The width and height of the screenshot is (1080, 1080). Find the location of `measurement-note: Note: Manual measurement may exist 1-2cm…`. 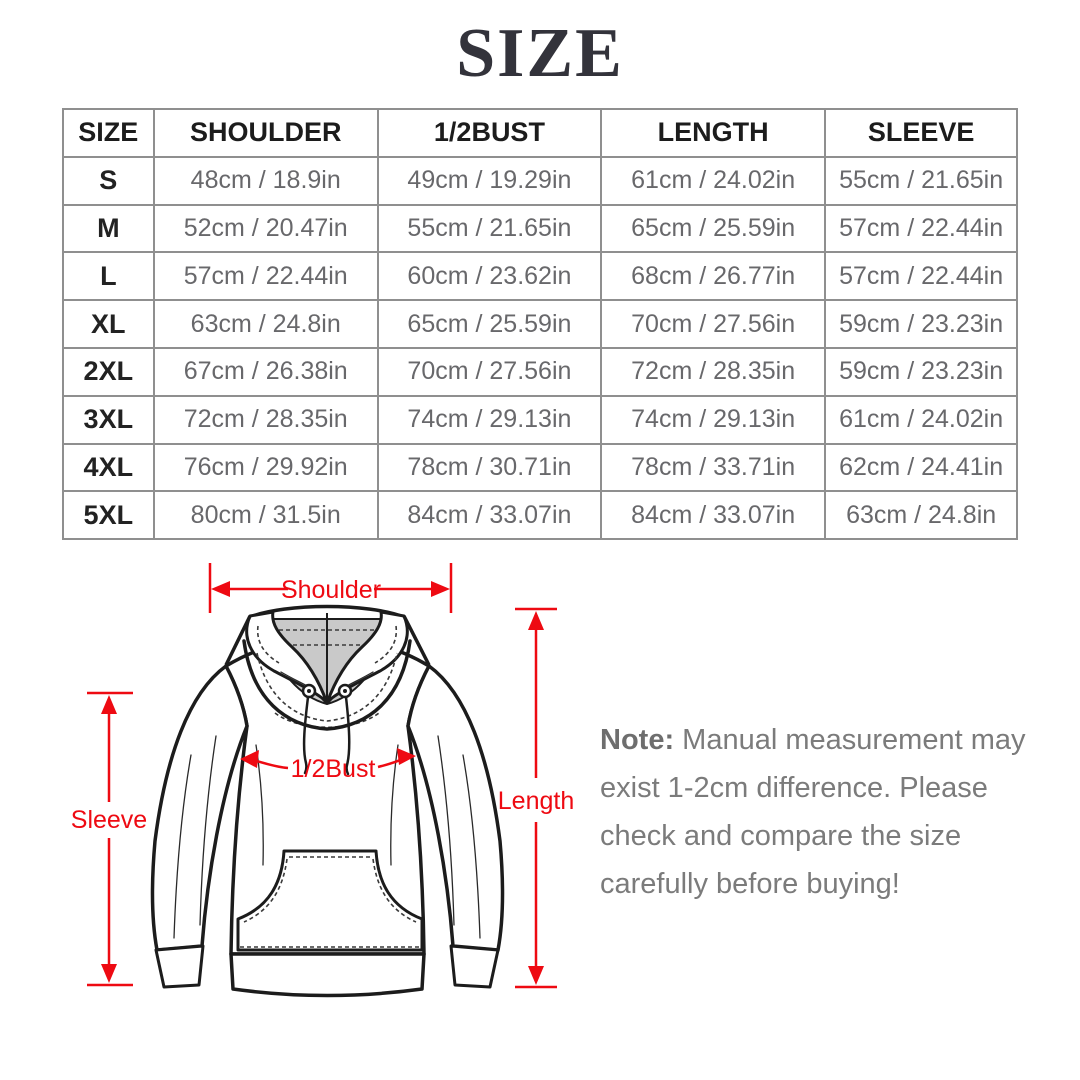

measurement-note: Note: Manual measurement may exist 1-2cm… is located at coordinates (823, 812).